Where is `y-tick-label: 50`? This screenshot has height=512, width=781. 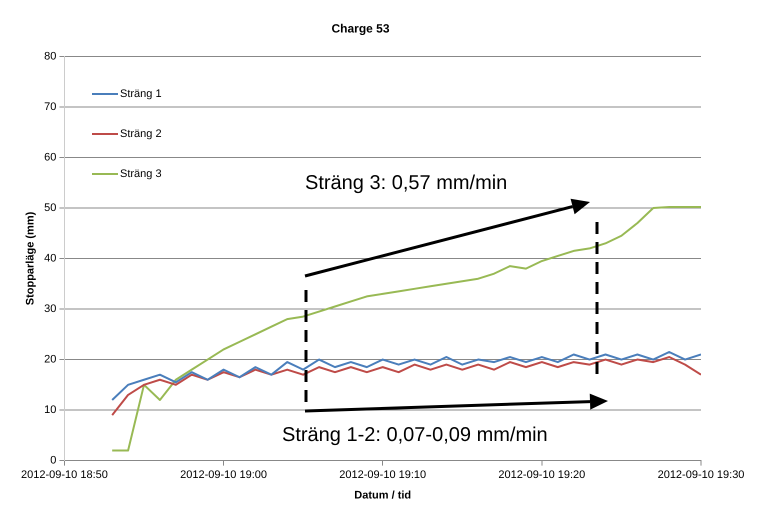
y-tick-label: 50 is located at coordinates (50, 208).